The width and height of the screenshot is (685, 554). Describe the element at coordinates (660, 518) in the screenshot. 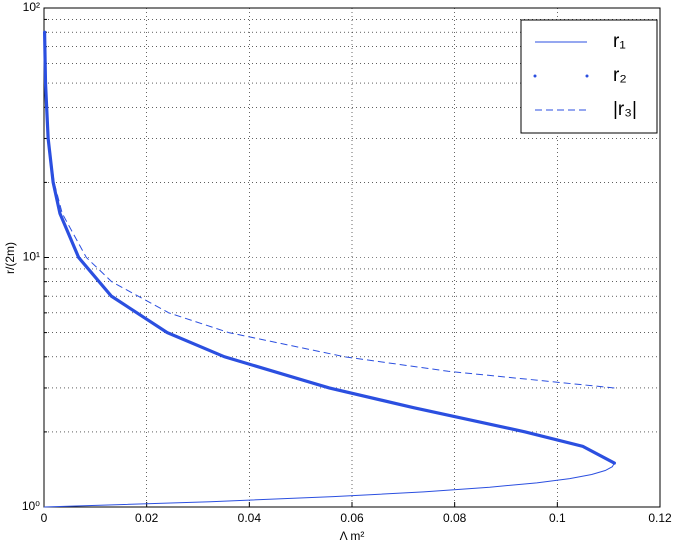

I see `x-tick-label: 0.12` at that location.